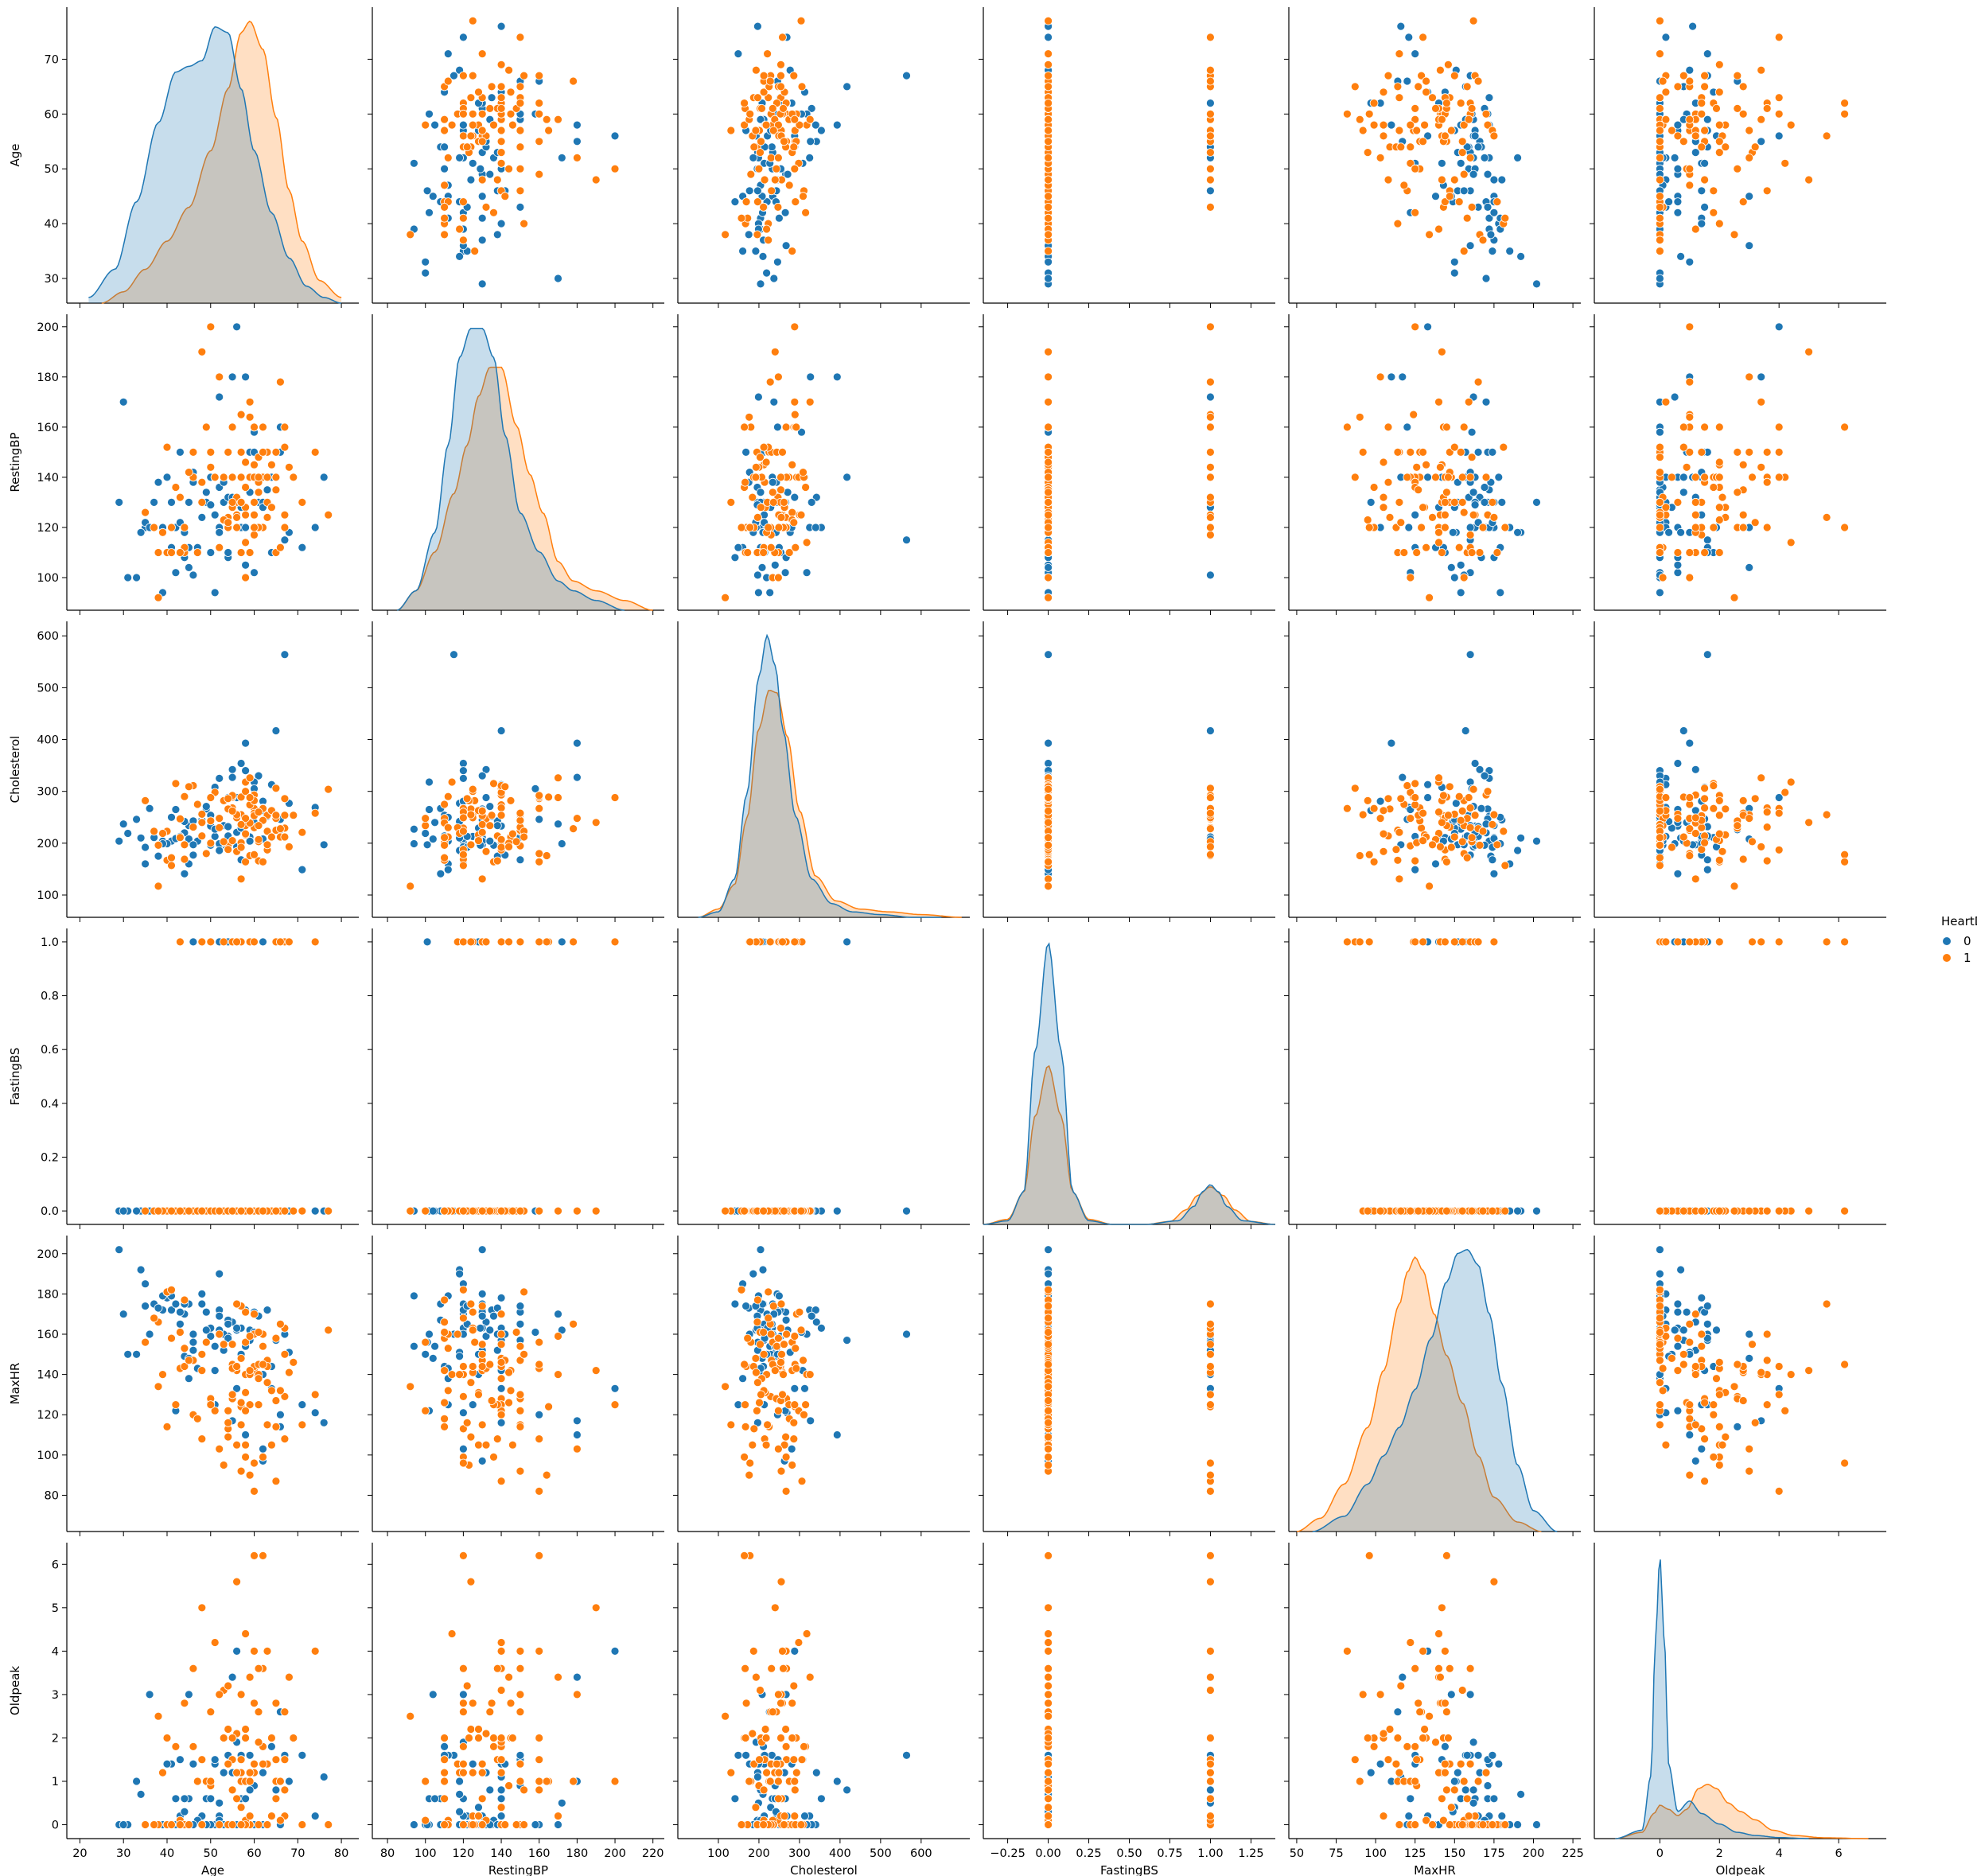 The width and height of the screenshot is (1977, 1876). Describe the element at coordinates (52, 170) in the screenshot. I see `y-tick-label: 50` at that location.